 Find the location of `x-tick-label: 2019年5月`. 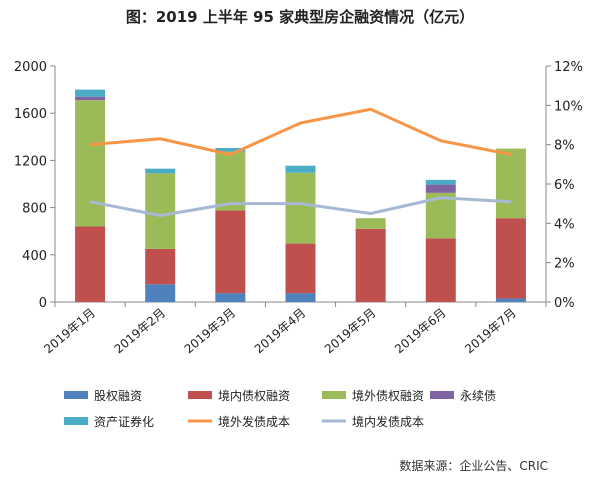

x-tick-label: 2019年5月 is located at coordinates (350, 331).